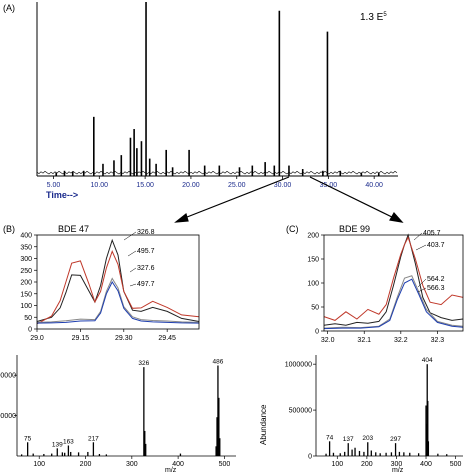 The height and width of the screenshot is (474, 474). Describe the element at coordinates (28, 438) in the screenshot. I see `panel-d-peak-label: 75` at that location.